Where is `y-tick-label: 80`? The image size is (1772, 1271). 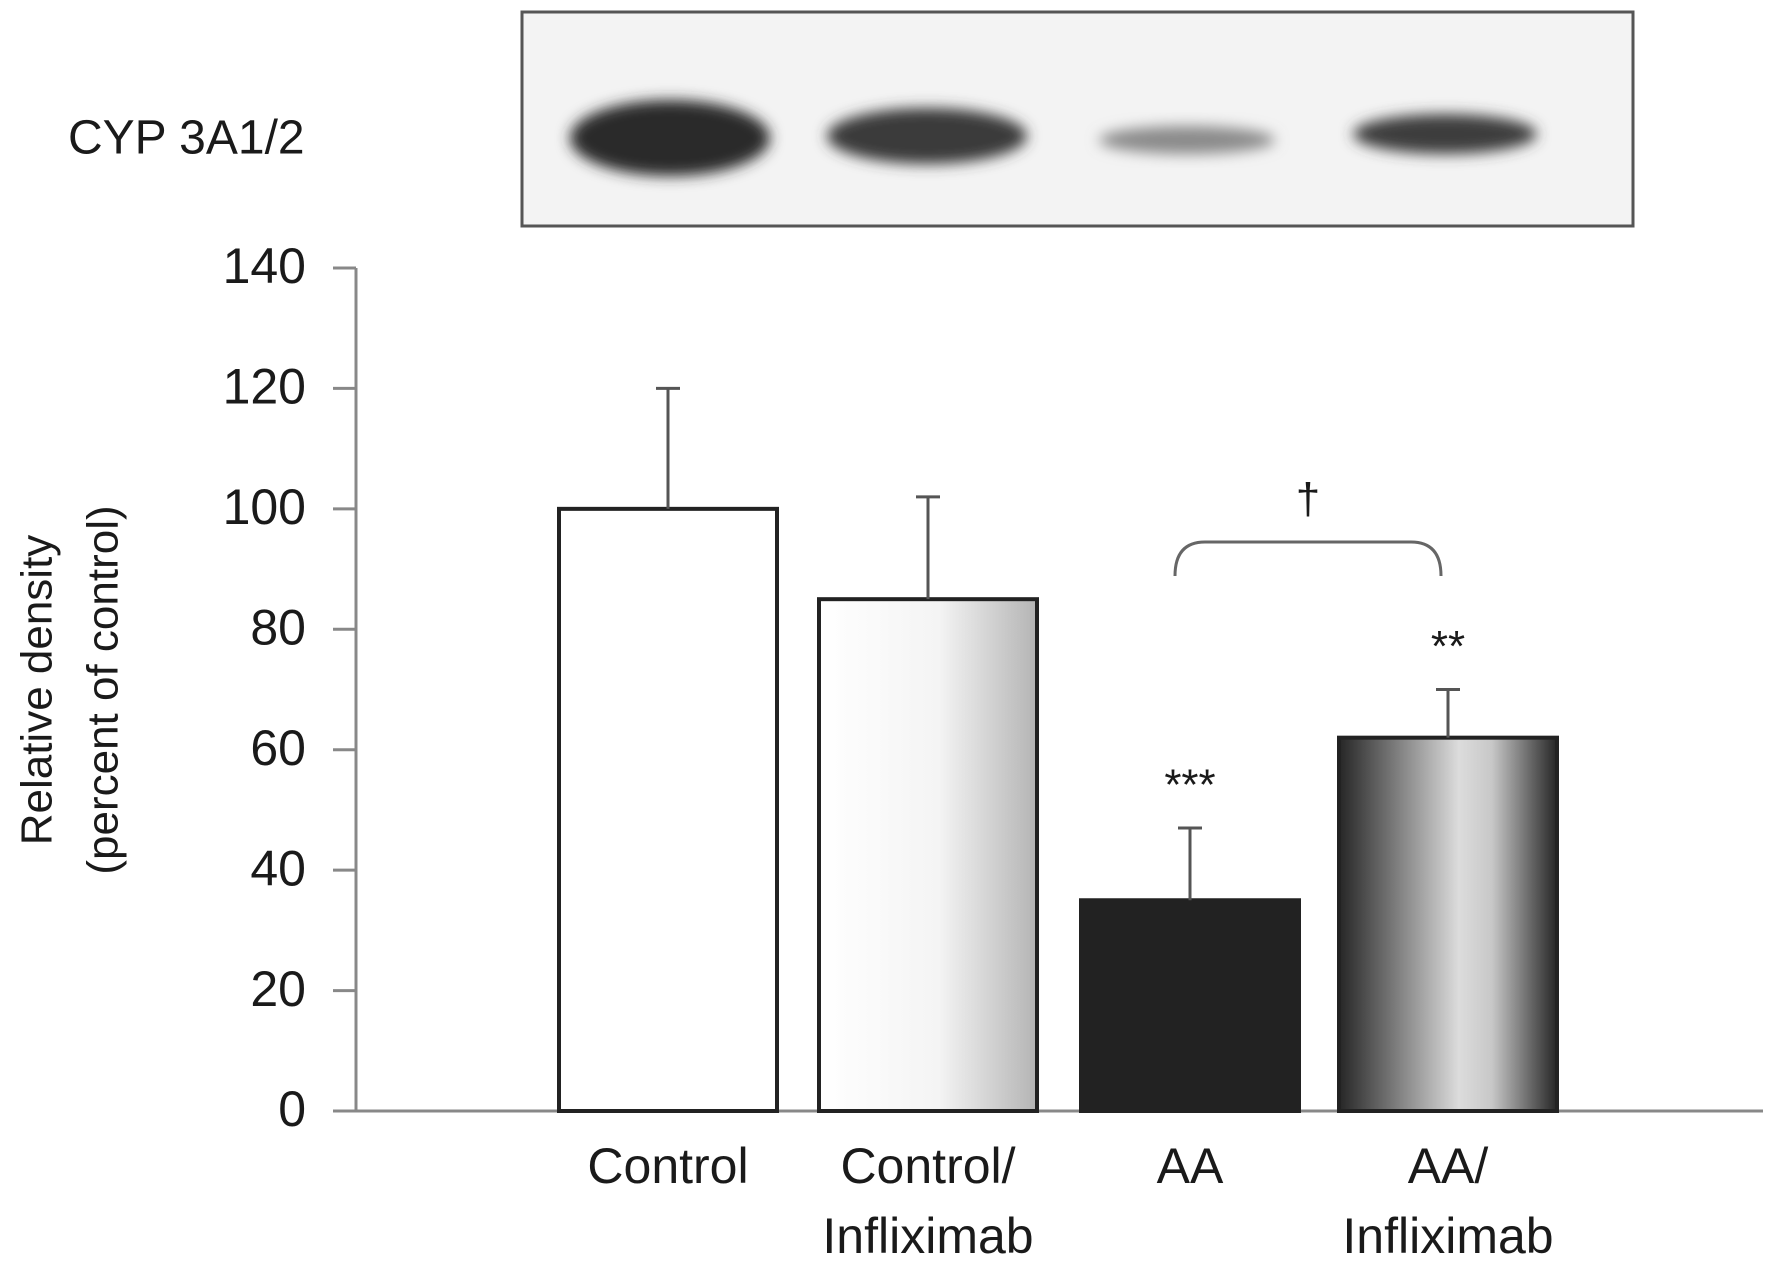 y-tick-label: 80 is located at coordinates (278, 627).